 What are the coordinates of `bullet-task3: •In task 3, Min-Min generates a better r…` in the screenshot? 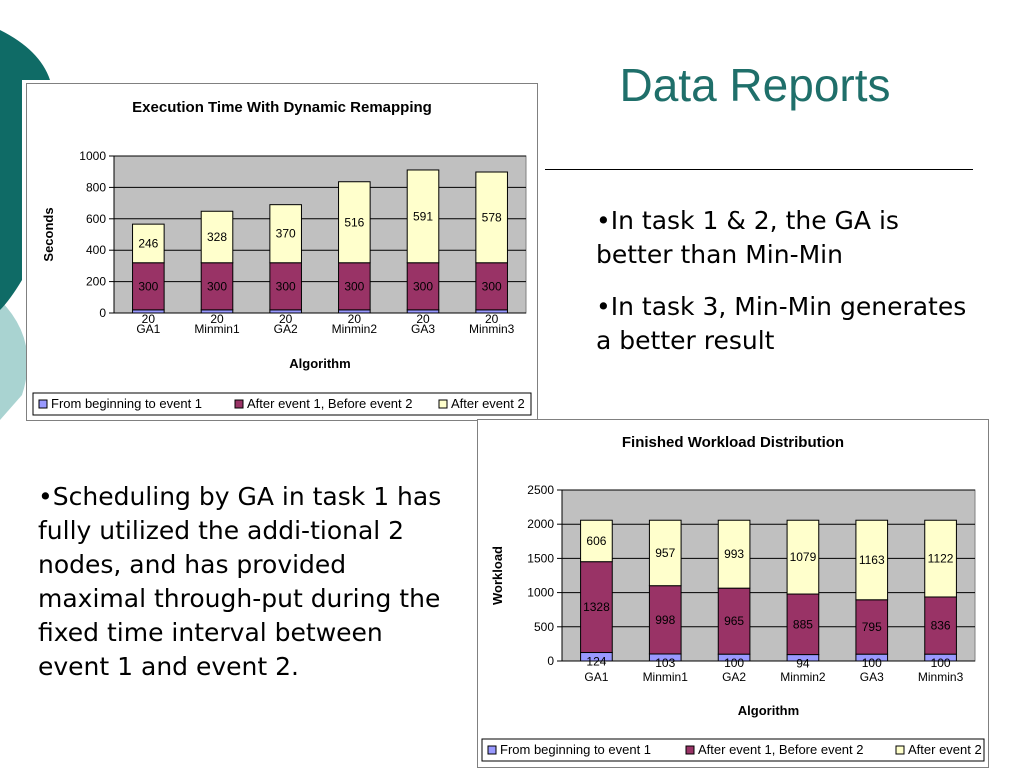 It's located at (781, 323).